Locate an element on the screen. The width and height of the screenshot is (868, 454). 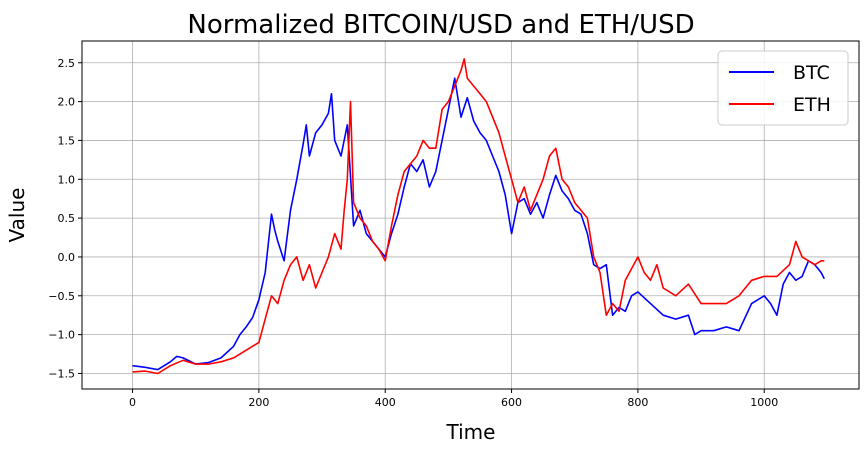
y-tick-label: −0.5 is located at coordinates (61, 296).